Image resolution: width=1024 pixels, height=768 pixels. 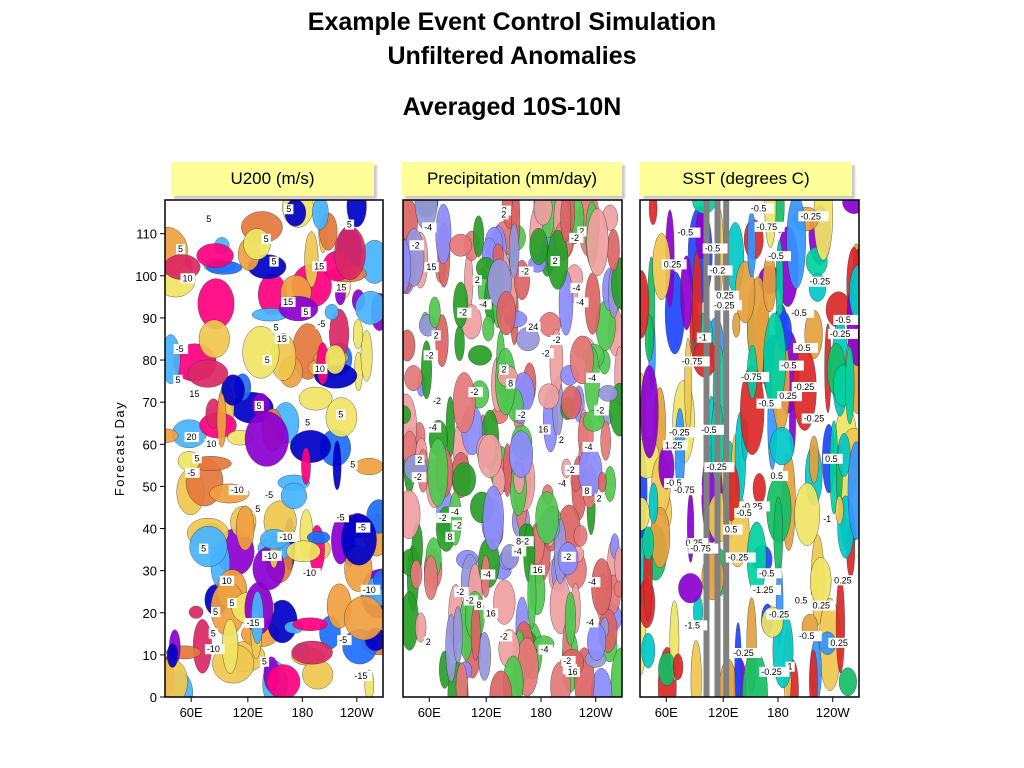 I want to click on plot-frame, so click(x=749, y=448).